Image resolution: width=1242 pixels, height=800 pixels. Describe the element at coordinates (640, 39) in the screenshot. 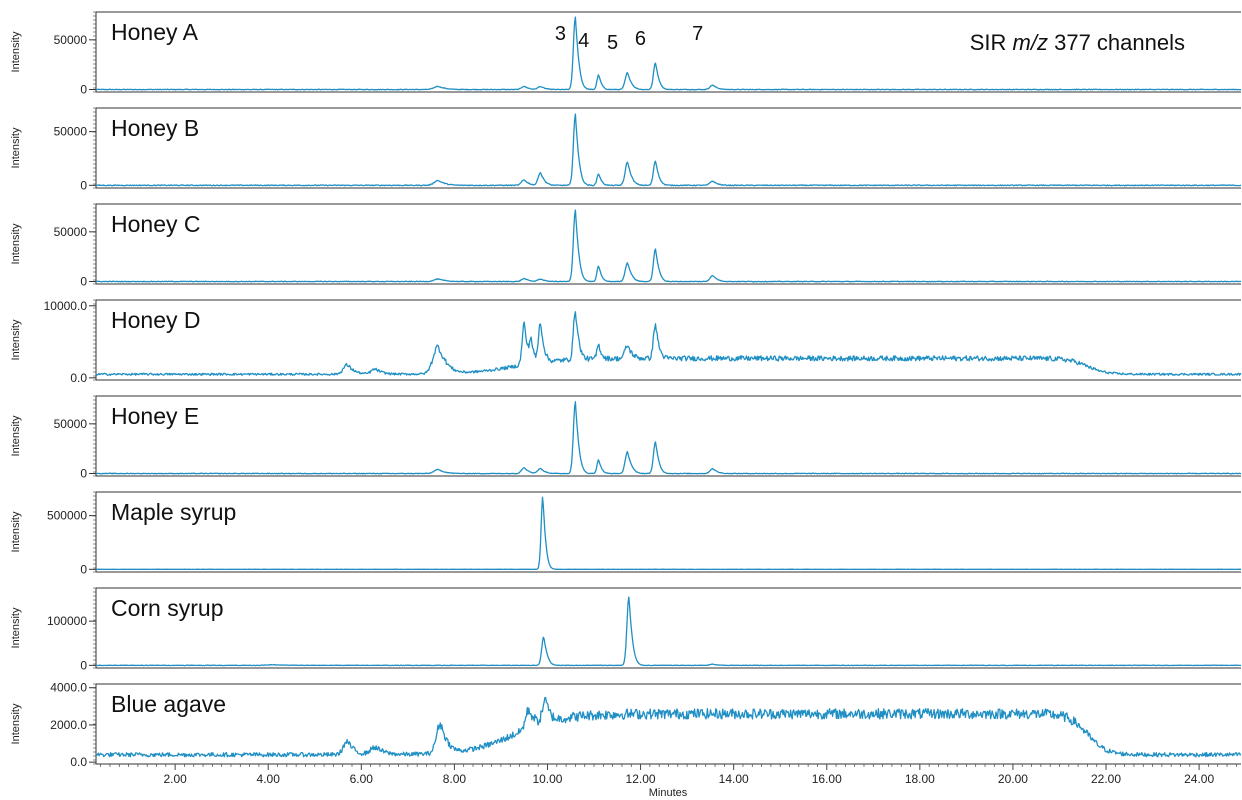

I see `peak-label-6: 6` at that location.